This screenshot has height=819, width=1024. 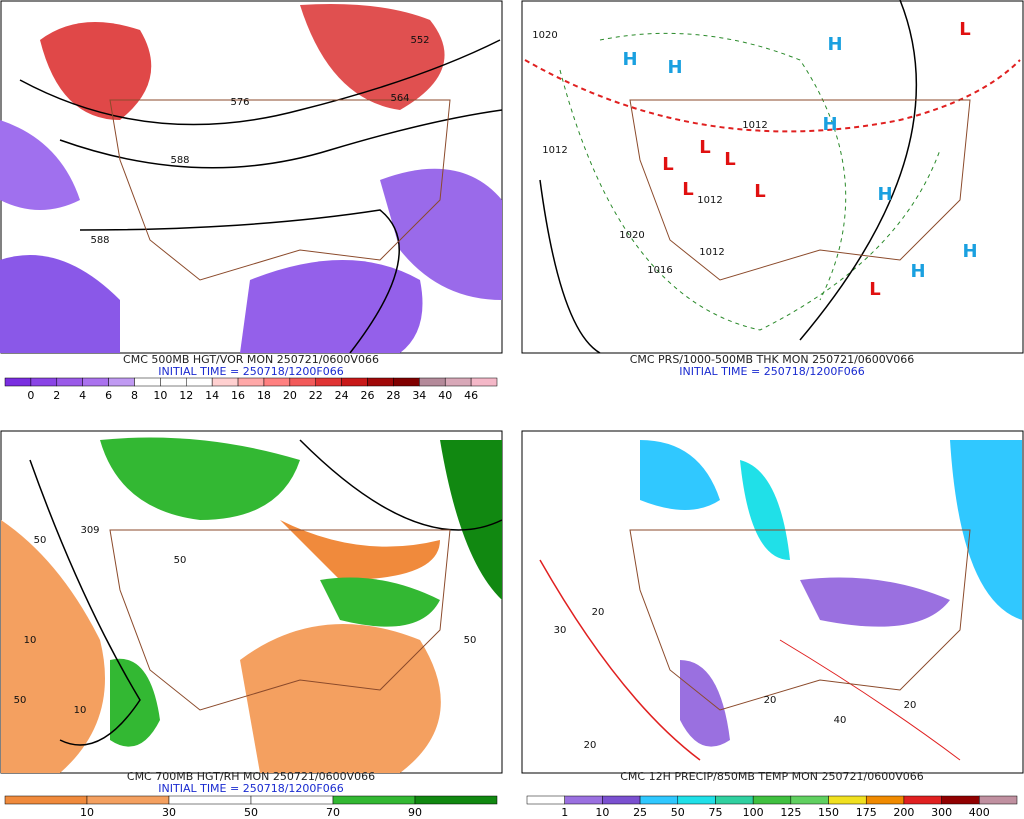 What do you see at coordinates (753, 812) in the screenshot?
I see `colorbar-label: 100` at bounding box center [753, 812].